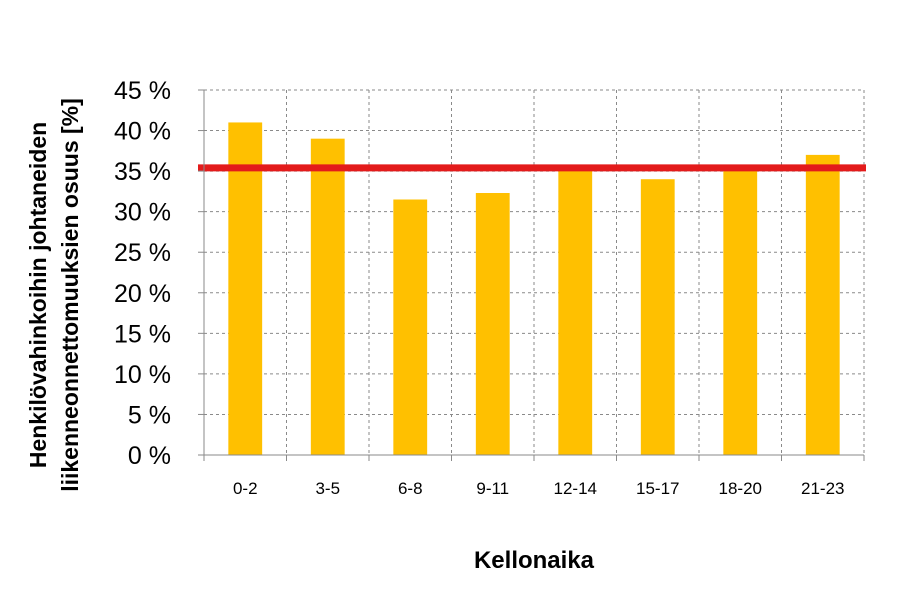 This screenshot has height=611, width=918. Describe the element at coordinates (149, 456) in the screenshot. I see `y-tick-label: 0 %` at that location.